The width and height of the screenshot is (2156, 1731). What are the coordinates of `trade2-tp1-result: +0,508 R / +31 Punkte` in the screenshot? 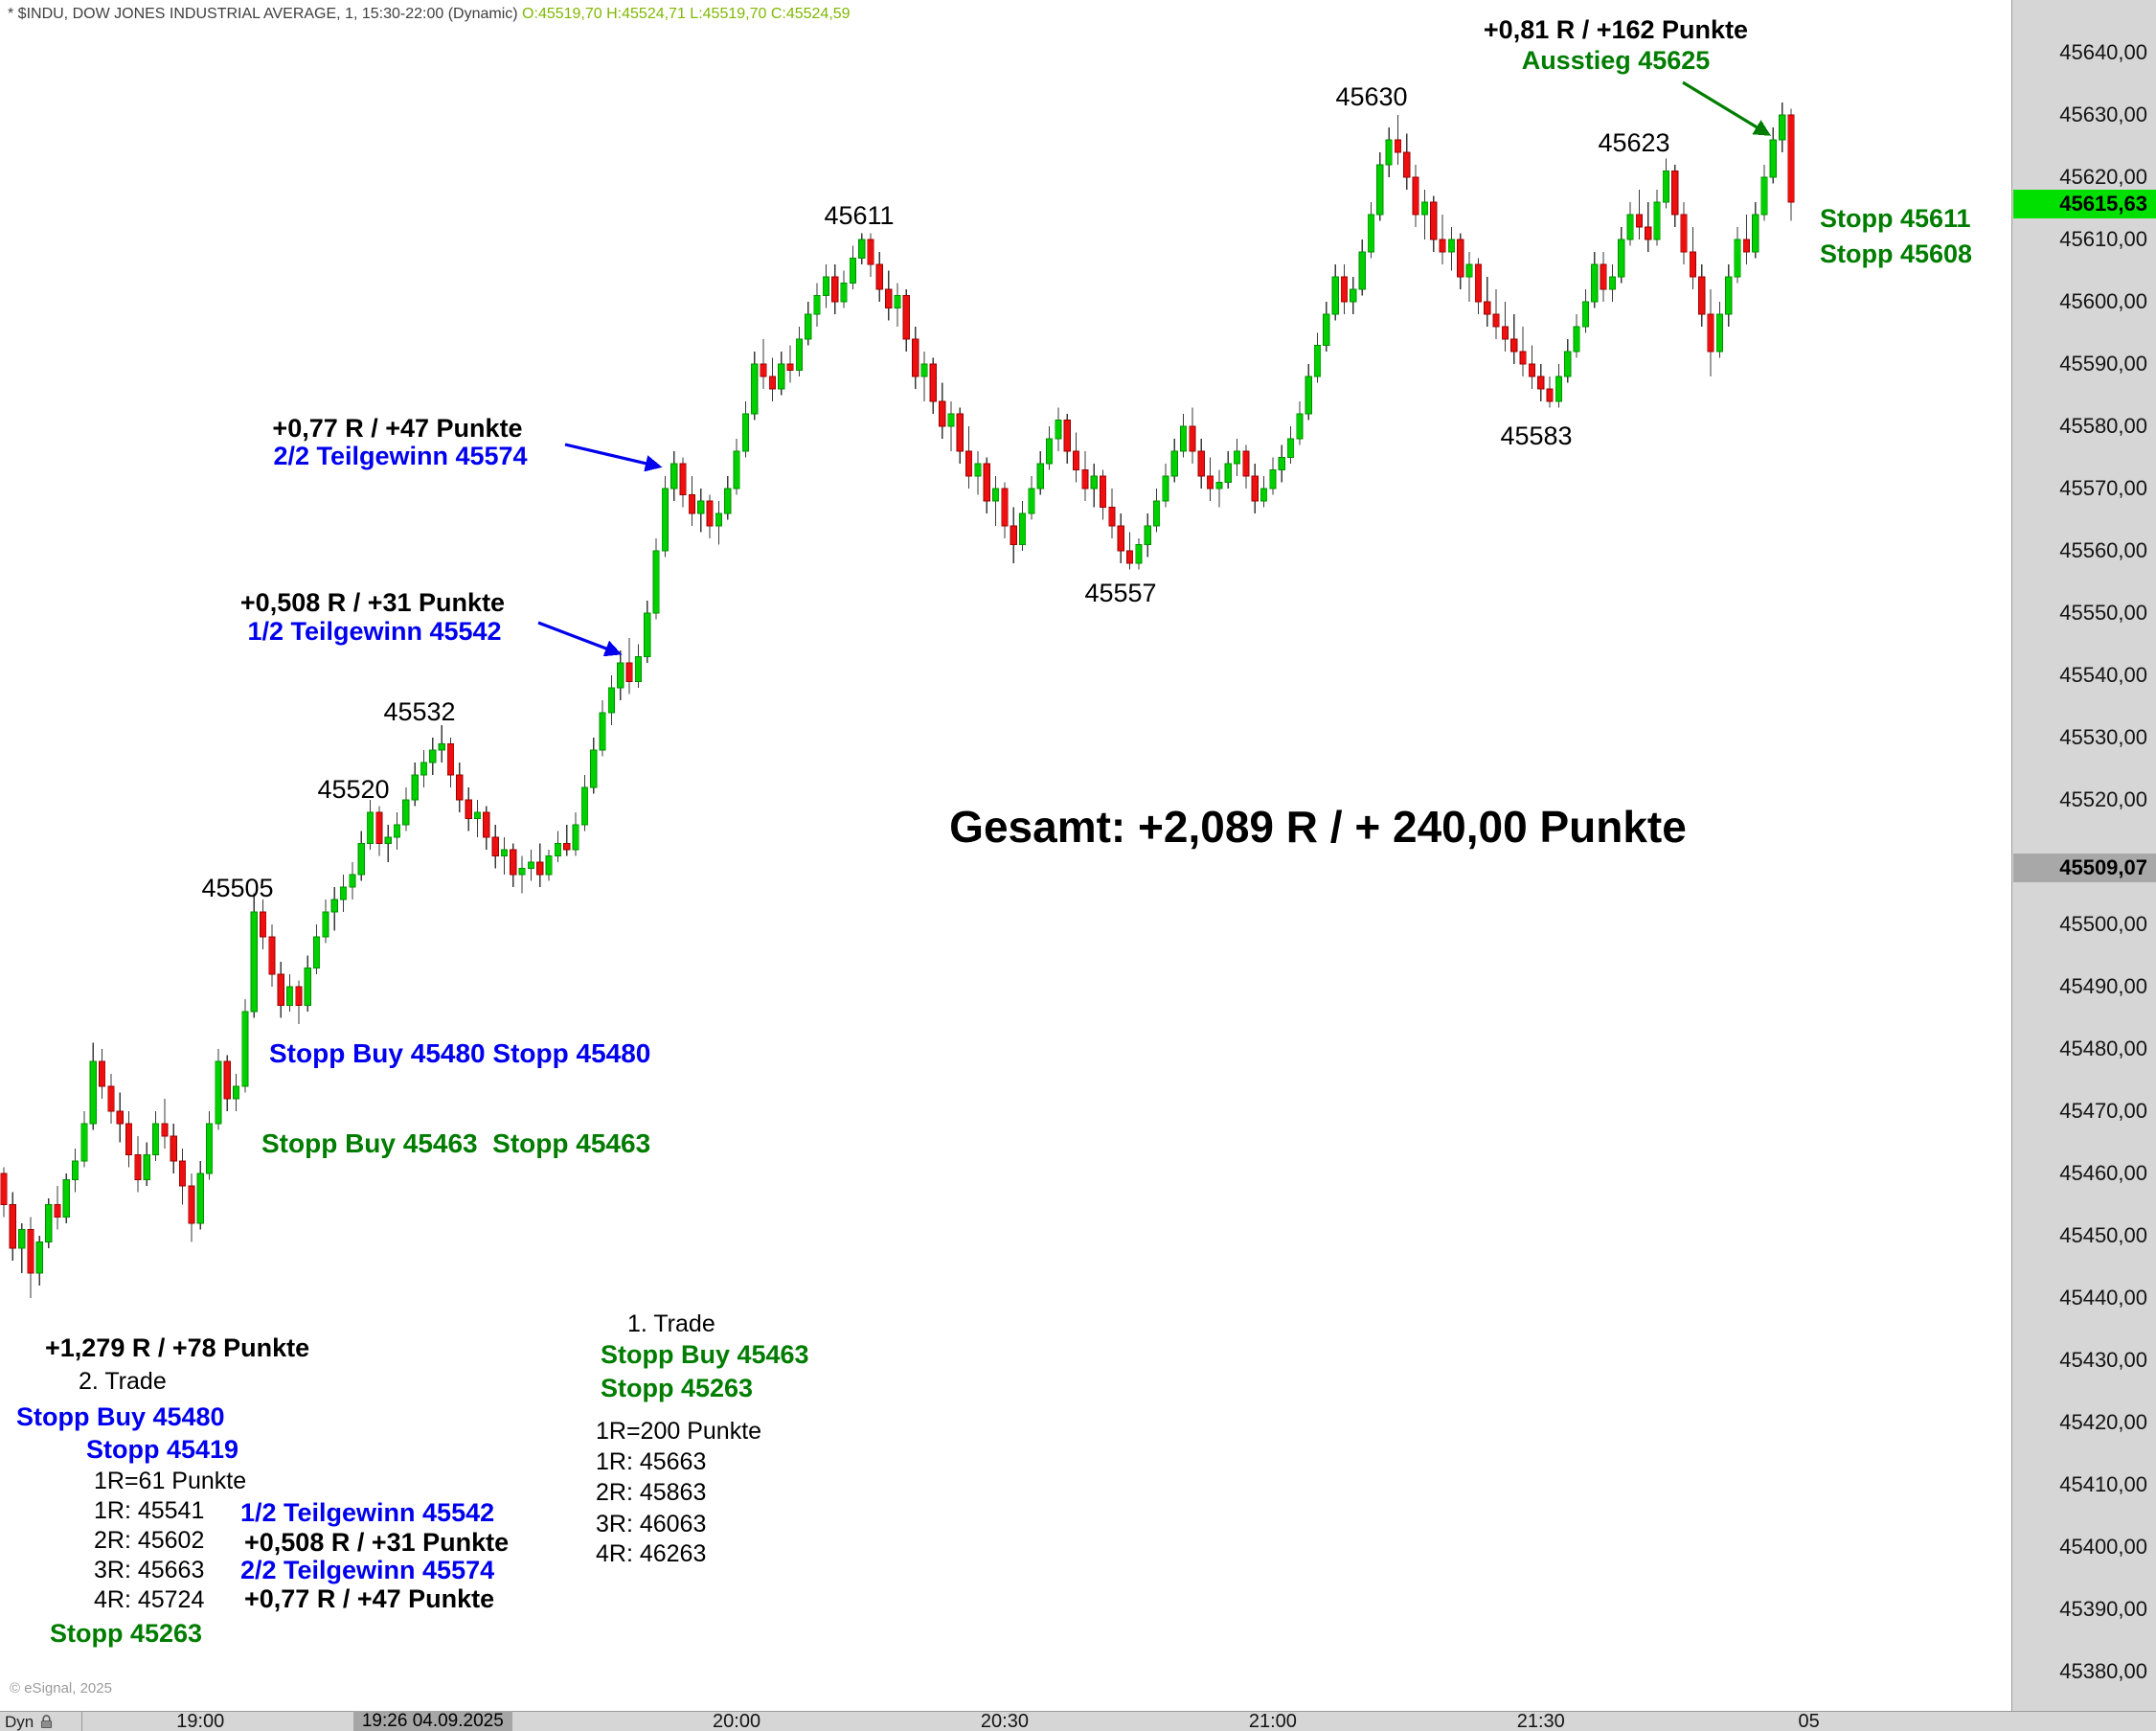 It's located at (377, 1542).